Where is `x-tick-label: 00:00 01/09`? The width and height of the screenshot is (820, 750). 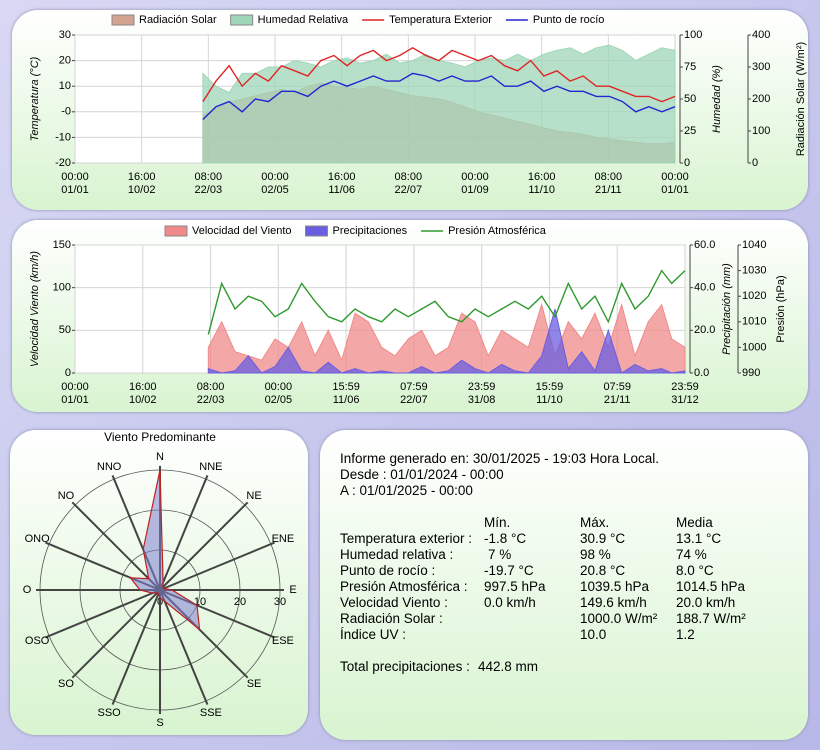
x-tick-label: 00:00 01/09 is located at coordinates (475, 183).